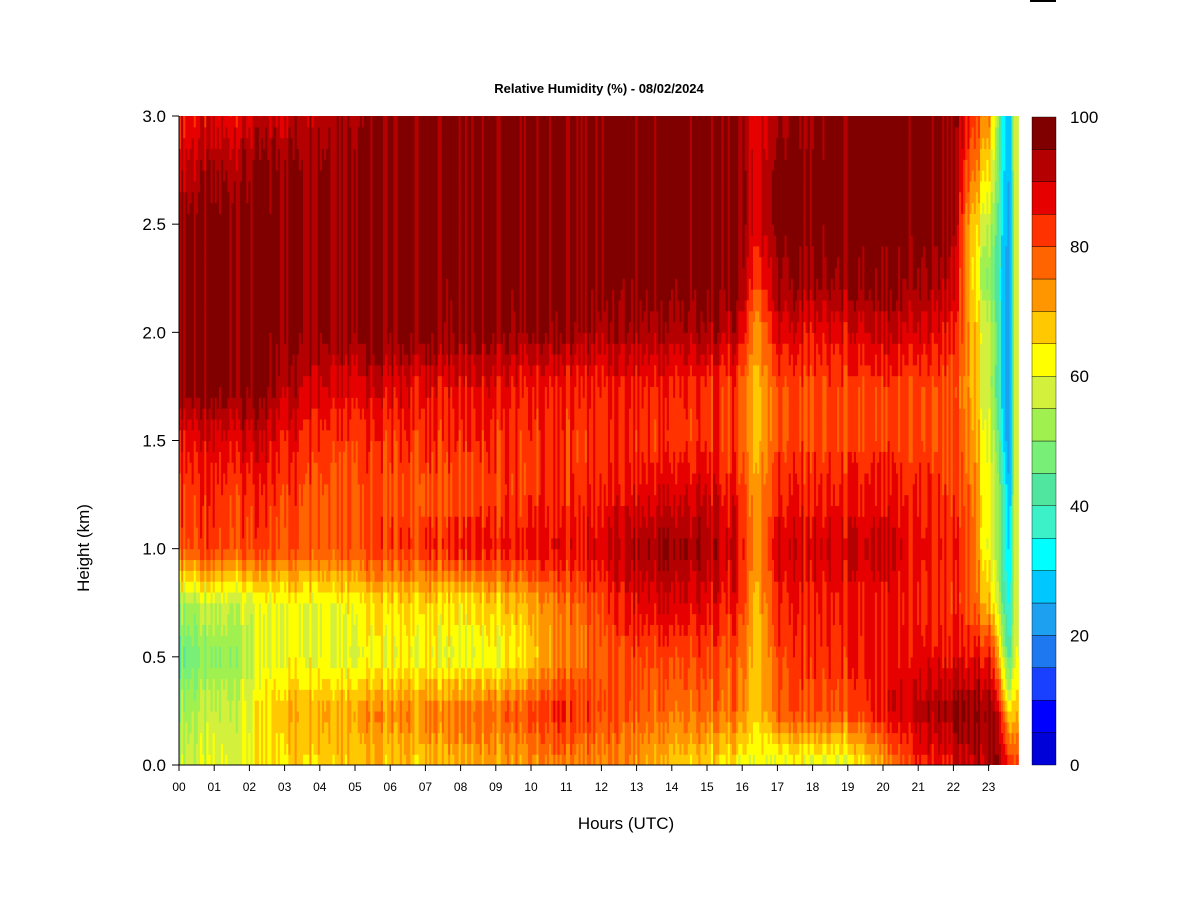 Image resolution: width=1200 pixels, height=900 pixels. Describe the element at coordinates (1043, 1) in the screenshot. I see `corner-mark` at that location.